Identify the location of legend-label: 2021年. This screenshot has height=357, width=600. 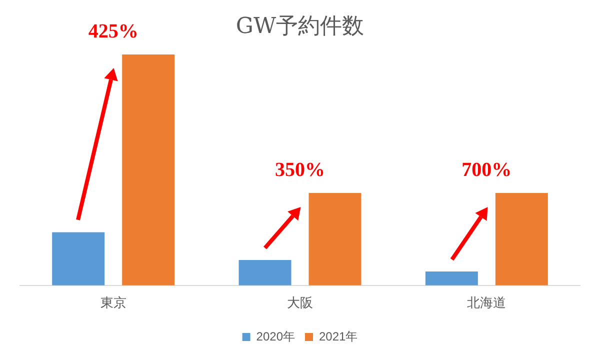
(338, 336).